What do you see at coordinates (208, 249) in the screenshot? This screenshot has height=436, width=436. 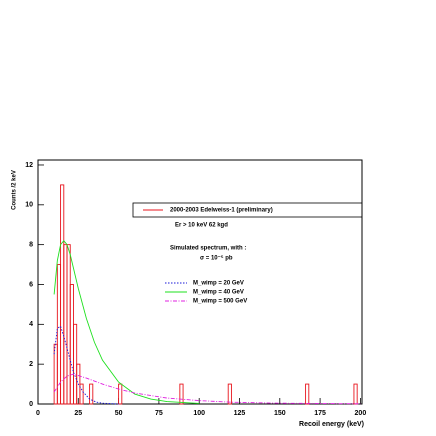 I see `legend-note: Simulated spectrum, with :` at bounding box center [208, 249].